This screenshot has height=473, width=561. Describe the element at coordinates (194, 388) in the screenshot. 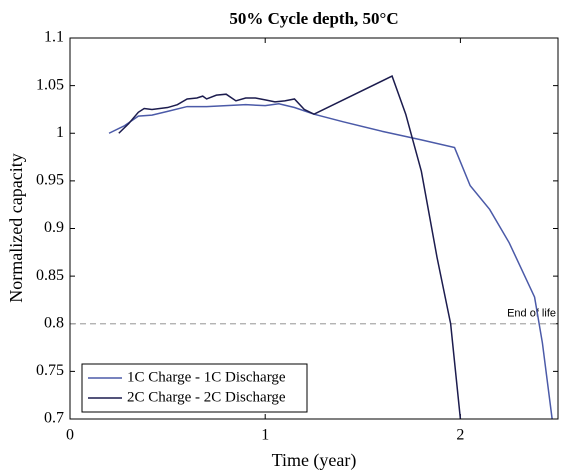

I see `legend-box` at that location.